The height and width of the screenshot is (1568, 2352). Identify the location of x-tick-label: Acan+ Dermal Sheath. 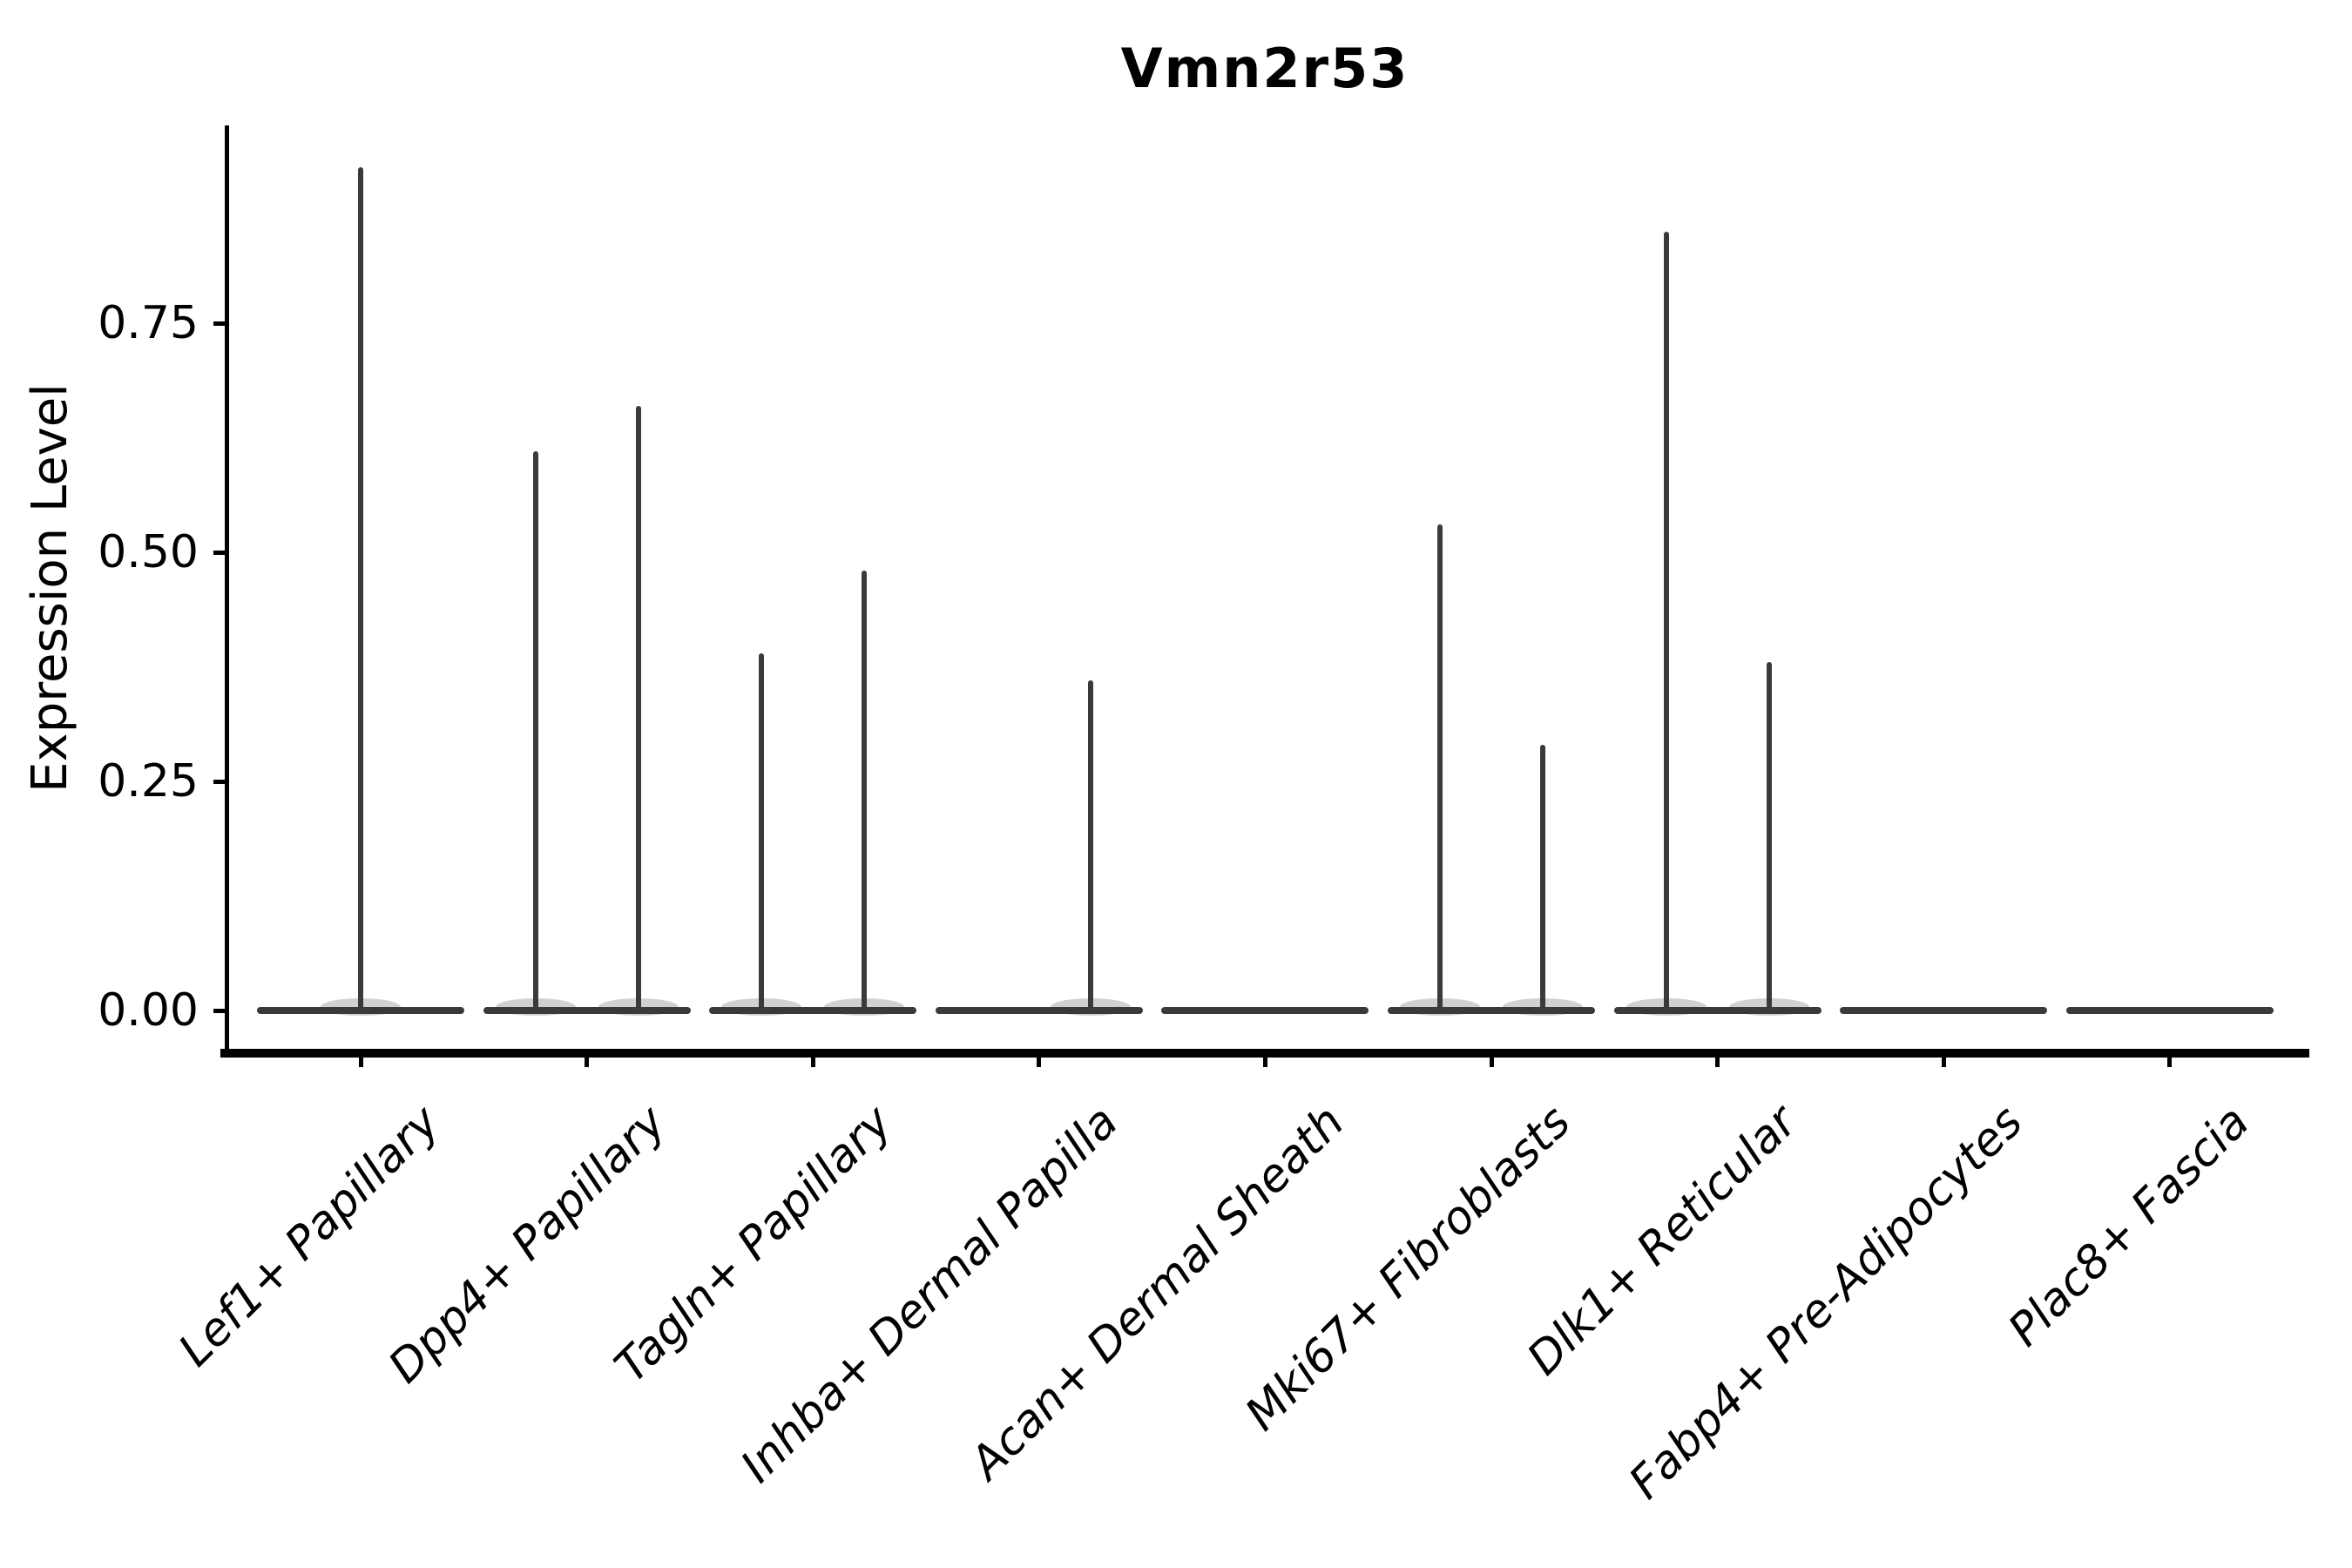
(1157, 1293).